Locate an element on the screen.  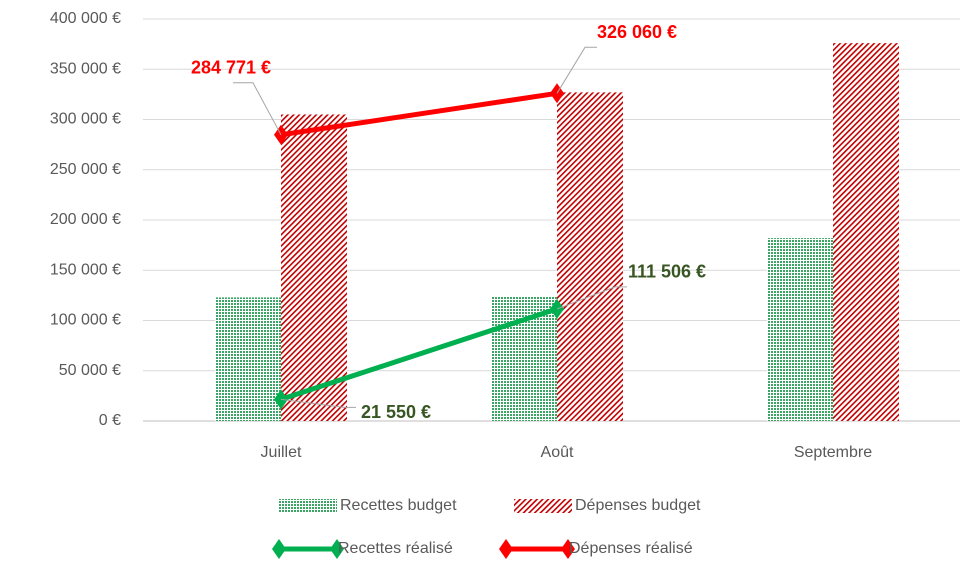
legend-label: Recettes réalisé is located at coordinates (395, 548).